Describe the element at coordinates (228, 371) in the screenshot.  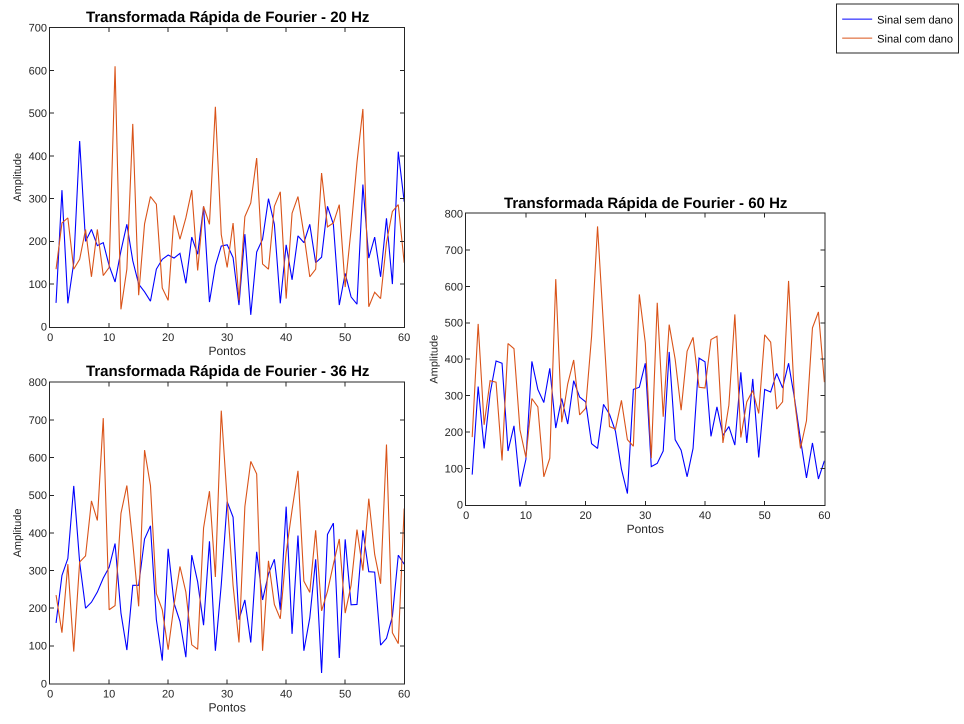
I see `chart-title: Transformada Rápida de Fourier - 36 Hz` at that location.